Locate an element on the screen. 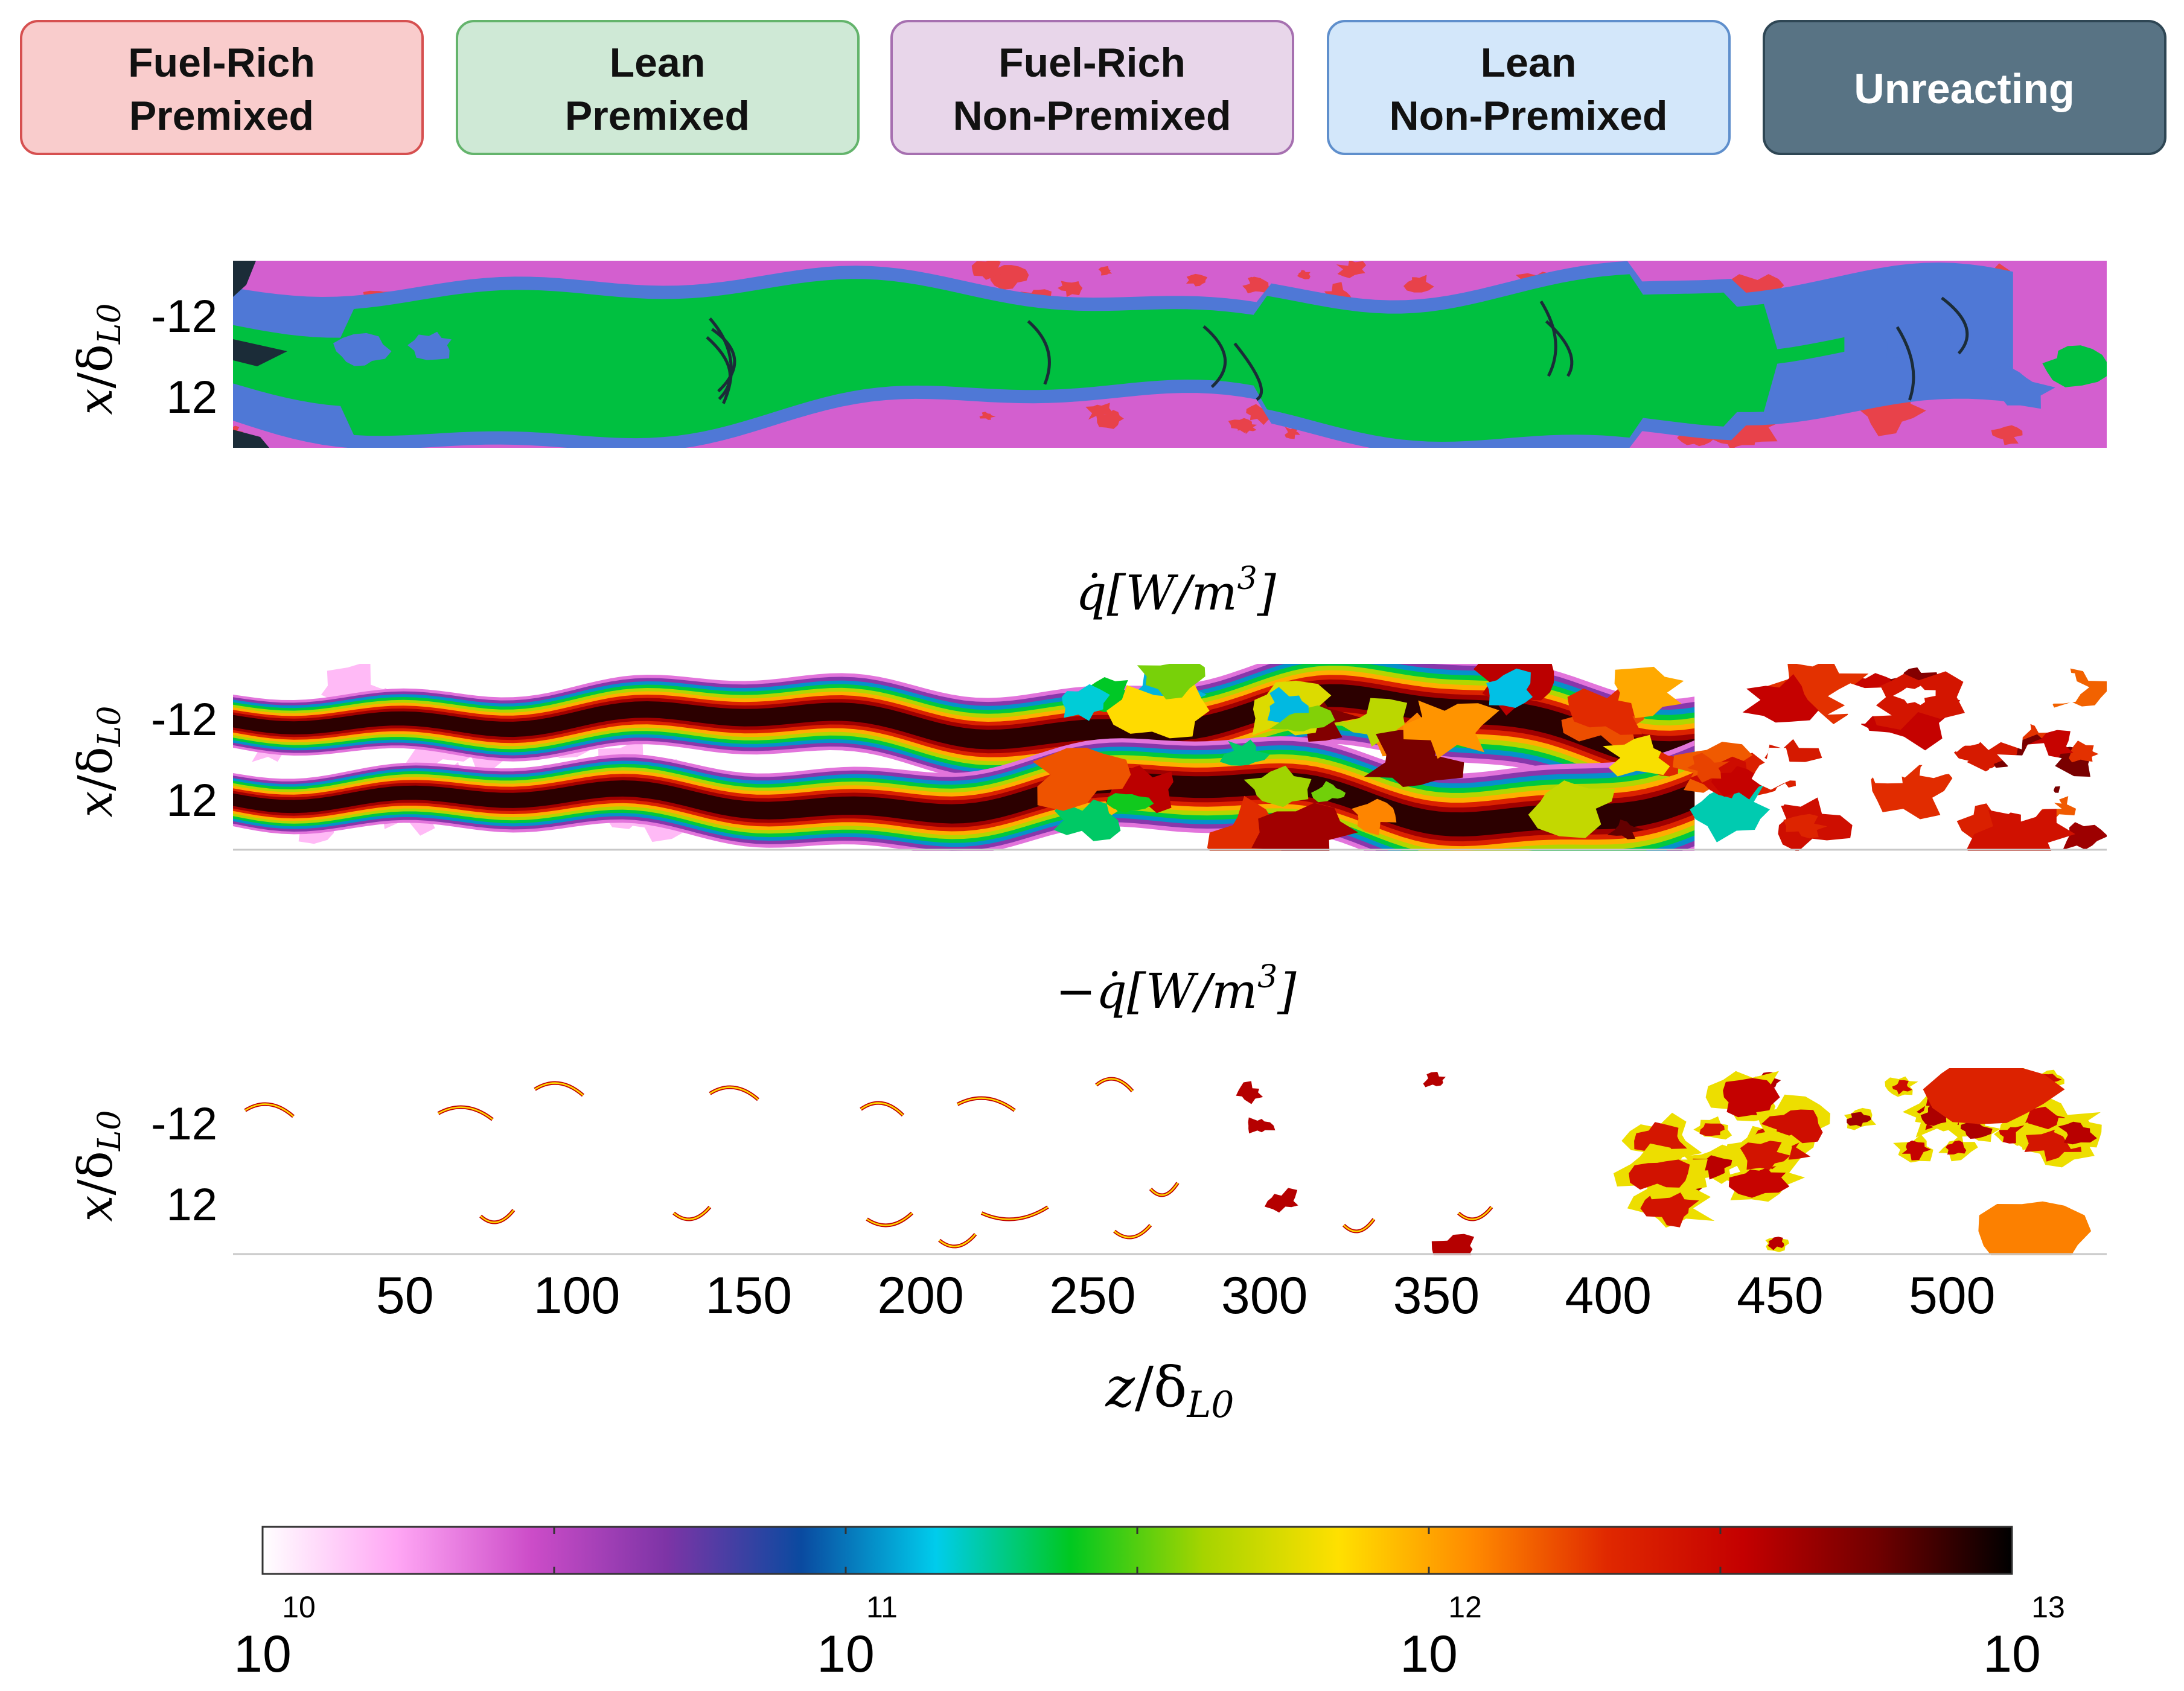 The image size is (2184, 1691). x-tick-label: 150 is located at coordinates (750, 1296).